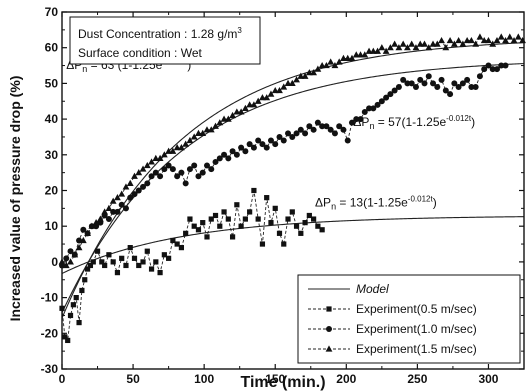  What do you see at coordinates (133, 379) in the screenshot?
I see `x-tick-label: 50` at bounding box center [133, 379].